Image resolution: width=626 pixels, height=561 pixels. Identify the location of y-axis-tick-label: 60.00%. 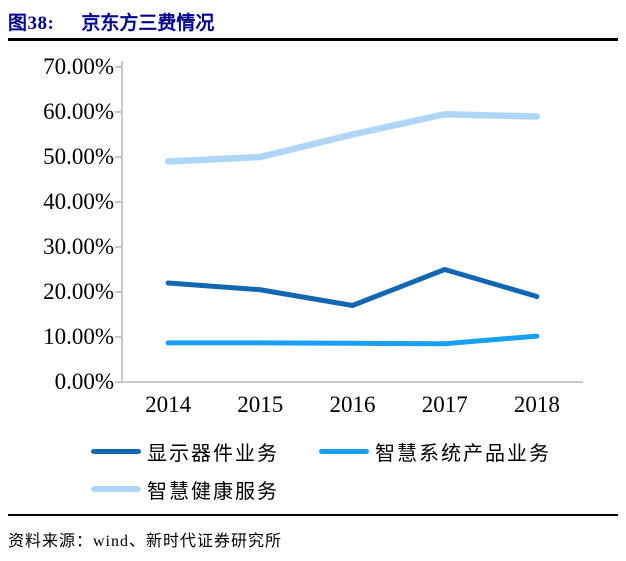
(78, 111).